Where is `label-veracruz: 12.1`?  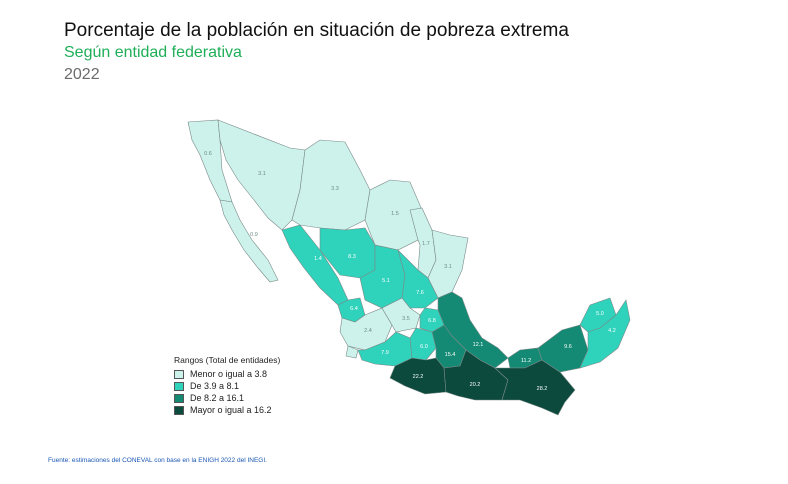 label-veracruz: 12.1 is located at coordinates (478, 345).